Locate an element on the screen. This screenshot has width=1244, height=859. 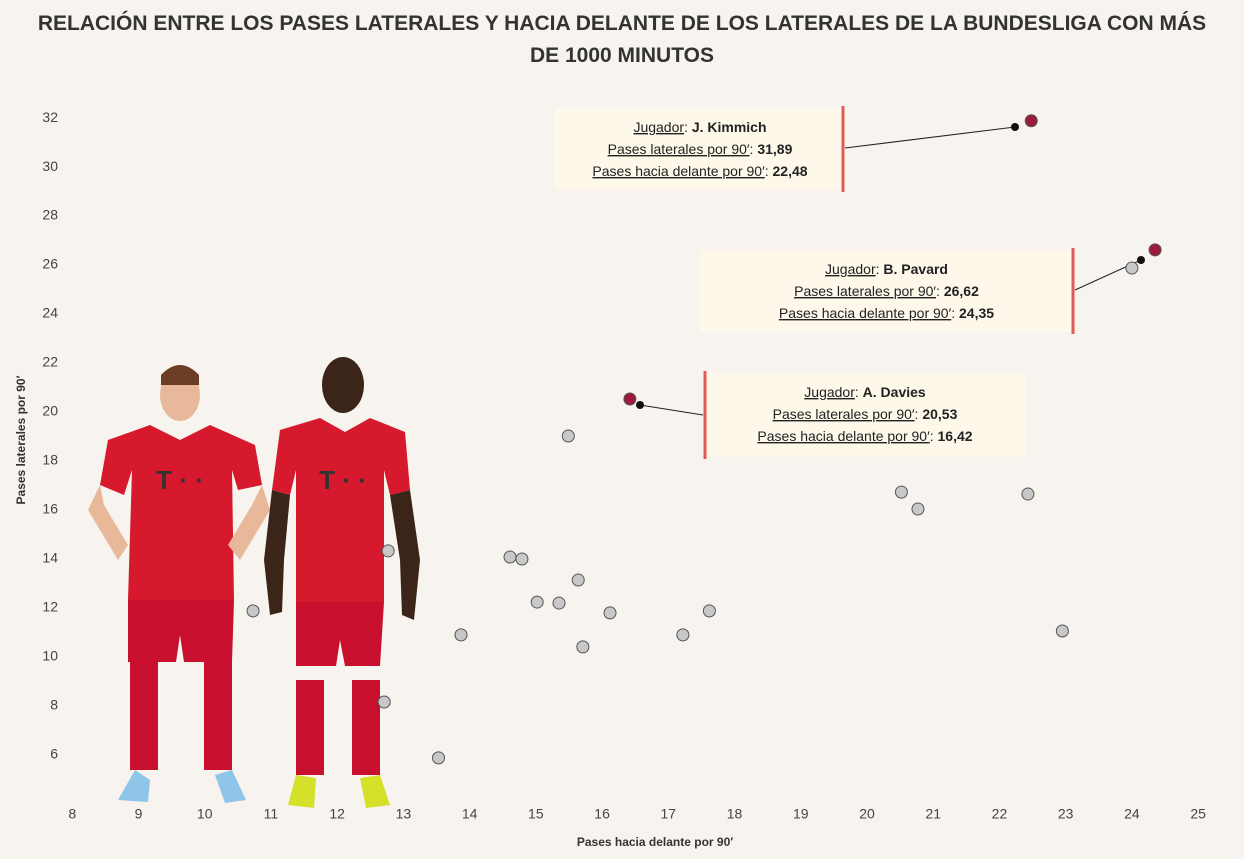
y-tick-label: 16 is located at coordinates (50, 509).